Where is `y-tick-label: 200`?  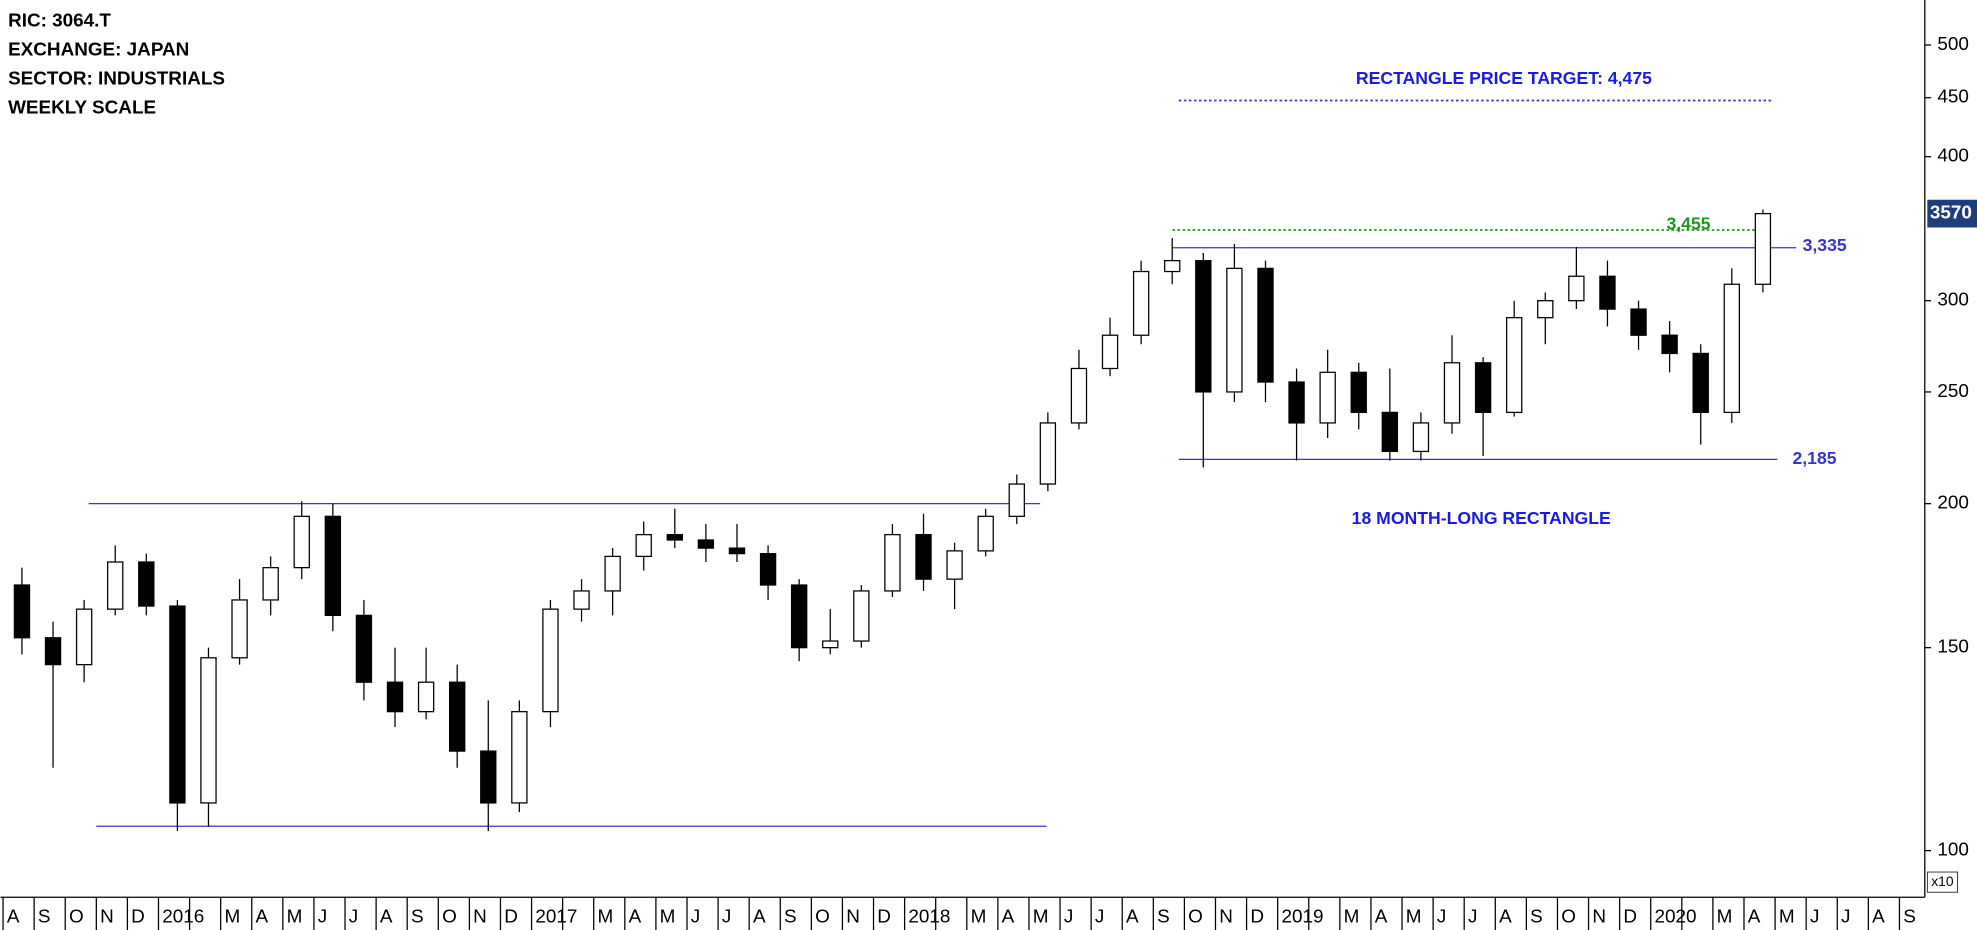
y-tick-label: 200 is located at coordinates (1953, 503).